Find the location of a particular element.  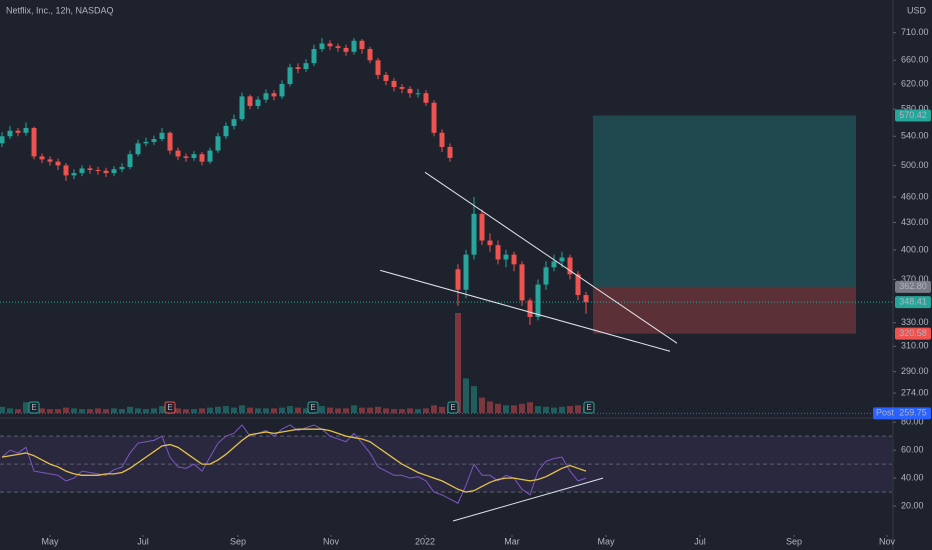

entry-box is located at coordinates (913, 286).